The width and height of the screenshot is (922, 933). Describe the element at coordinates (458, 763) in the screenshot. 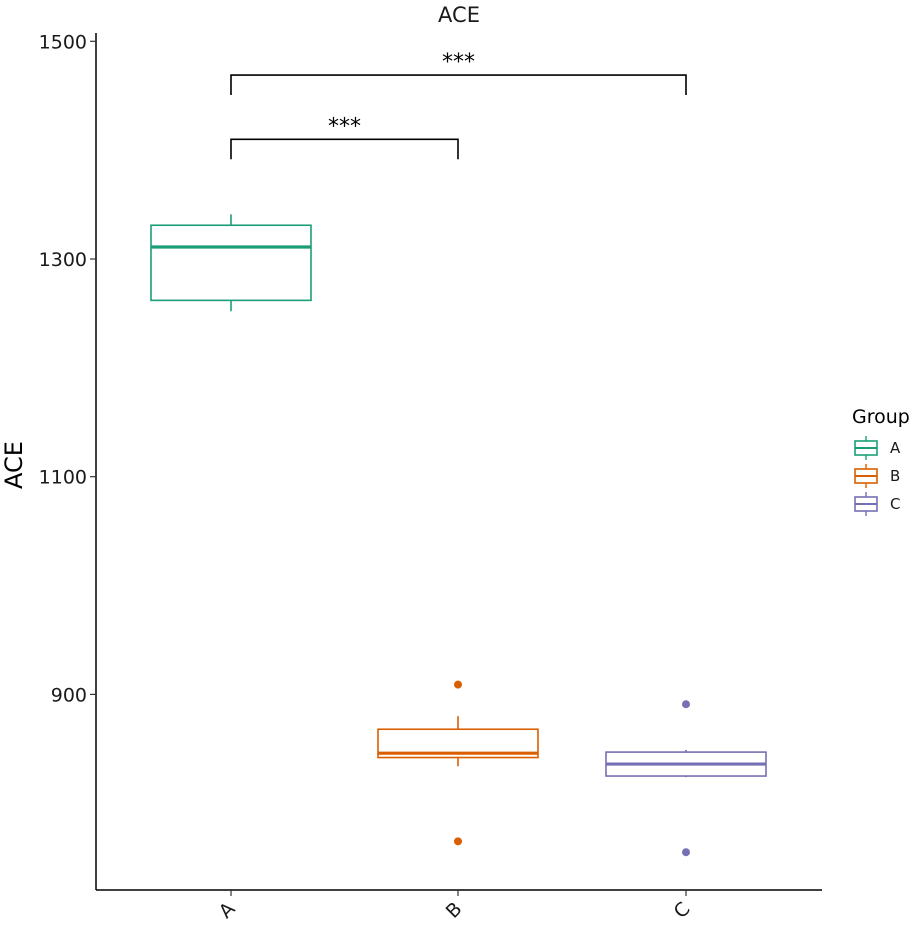

I see `box-b` at that location.